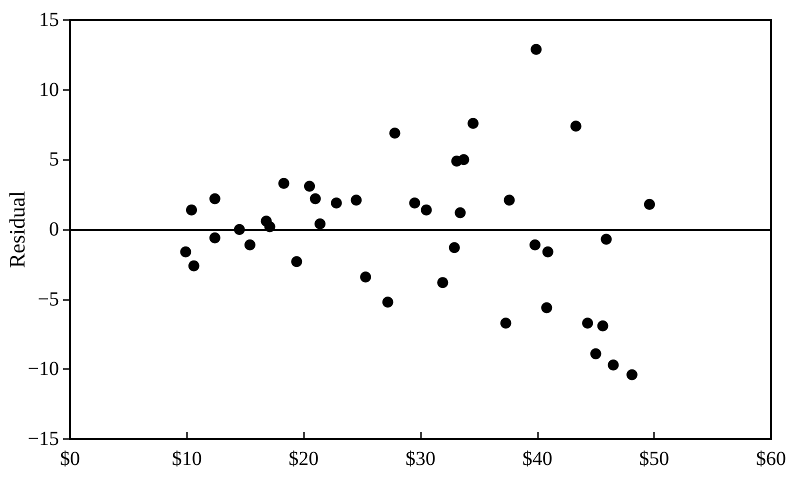 Image resolution: width=801 pixels, height=483 pixels. What do you see at coordinates (70, 459) in the screenshot?
I see `x-tick-label: $0` at bounding box center [70, 459].